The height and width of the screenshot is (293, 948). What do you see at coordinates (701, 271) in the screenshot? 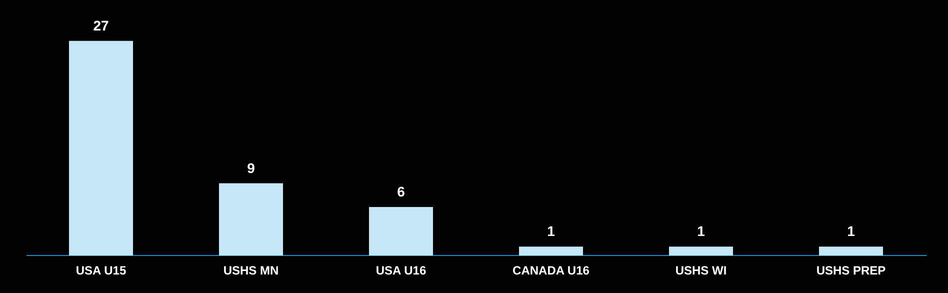
I see `x-tick-label: USHS WI` at bounding box center [701, 271].